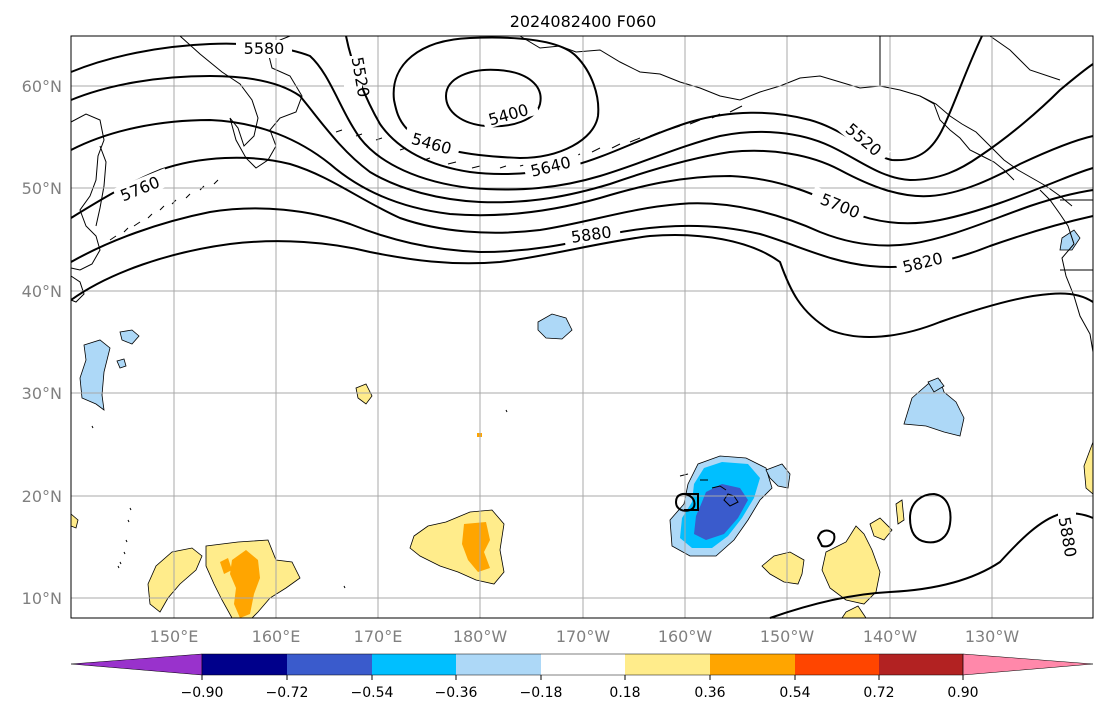 The width and height of the screenshot is (1105, 712). What do you see at coordinates (667, 664) in the screenshot?
I see `colorbar-seg-pos018` at bounding box center [667, 664].